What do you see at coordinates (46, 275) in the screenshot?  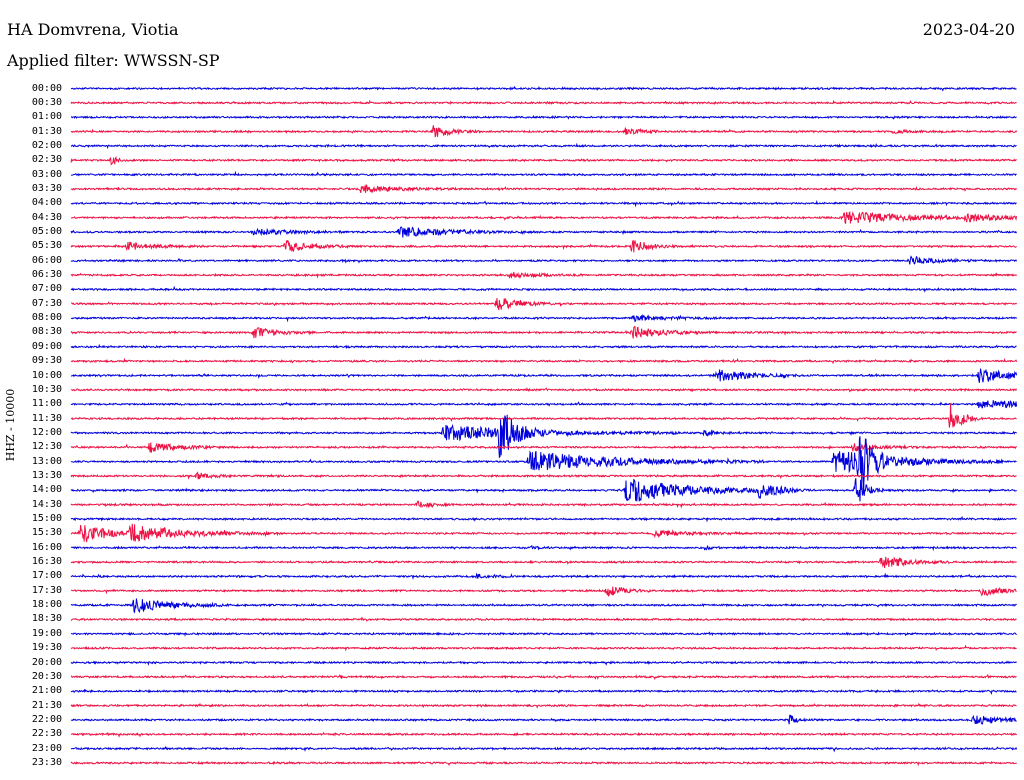 I see `row-label: 06:30` at bounding box center [46, 275].